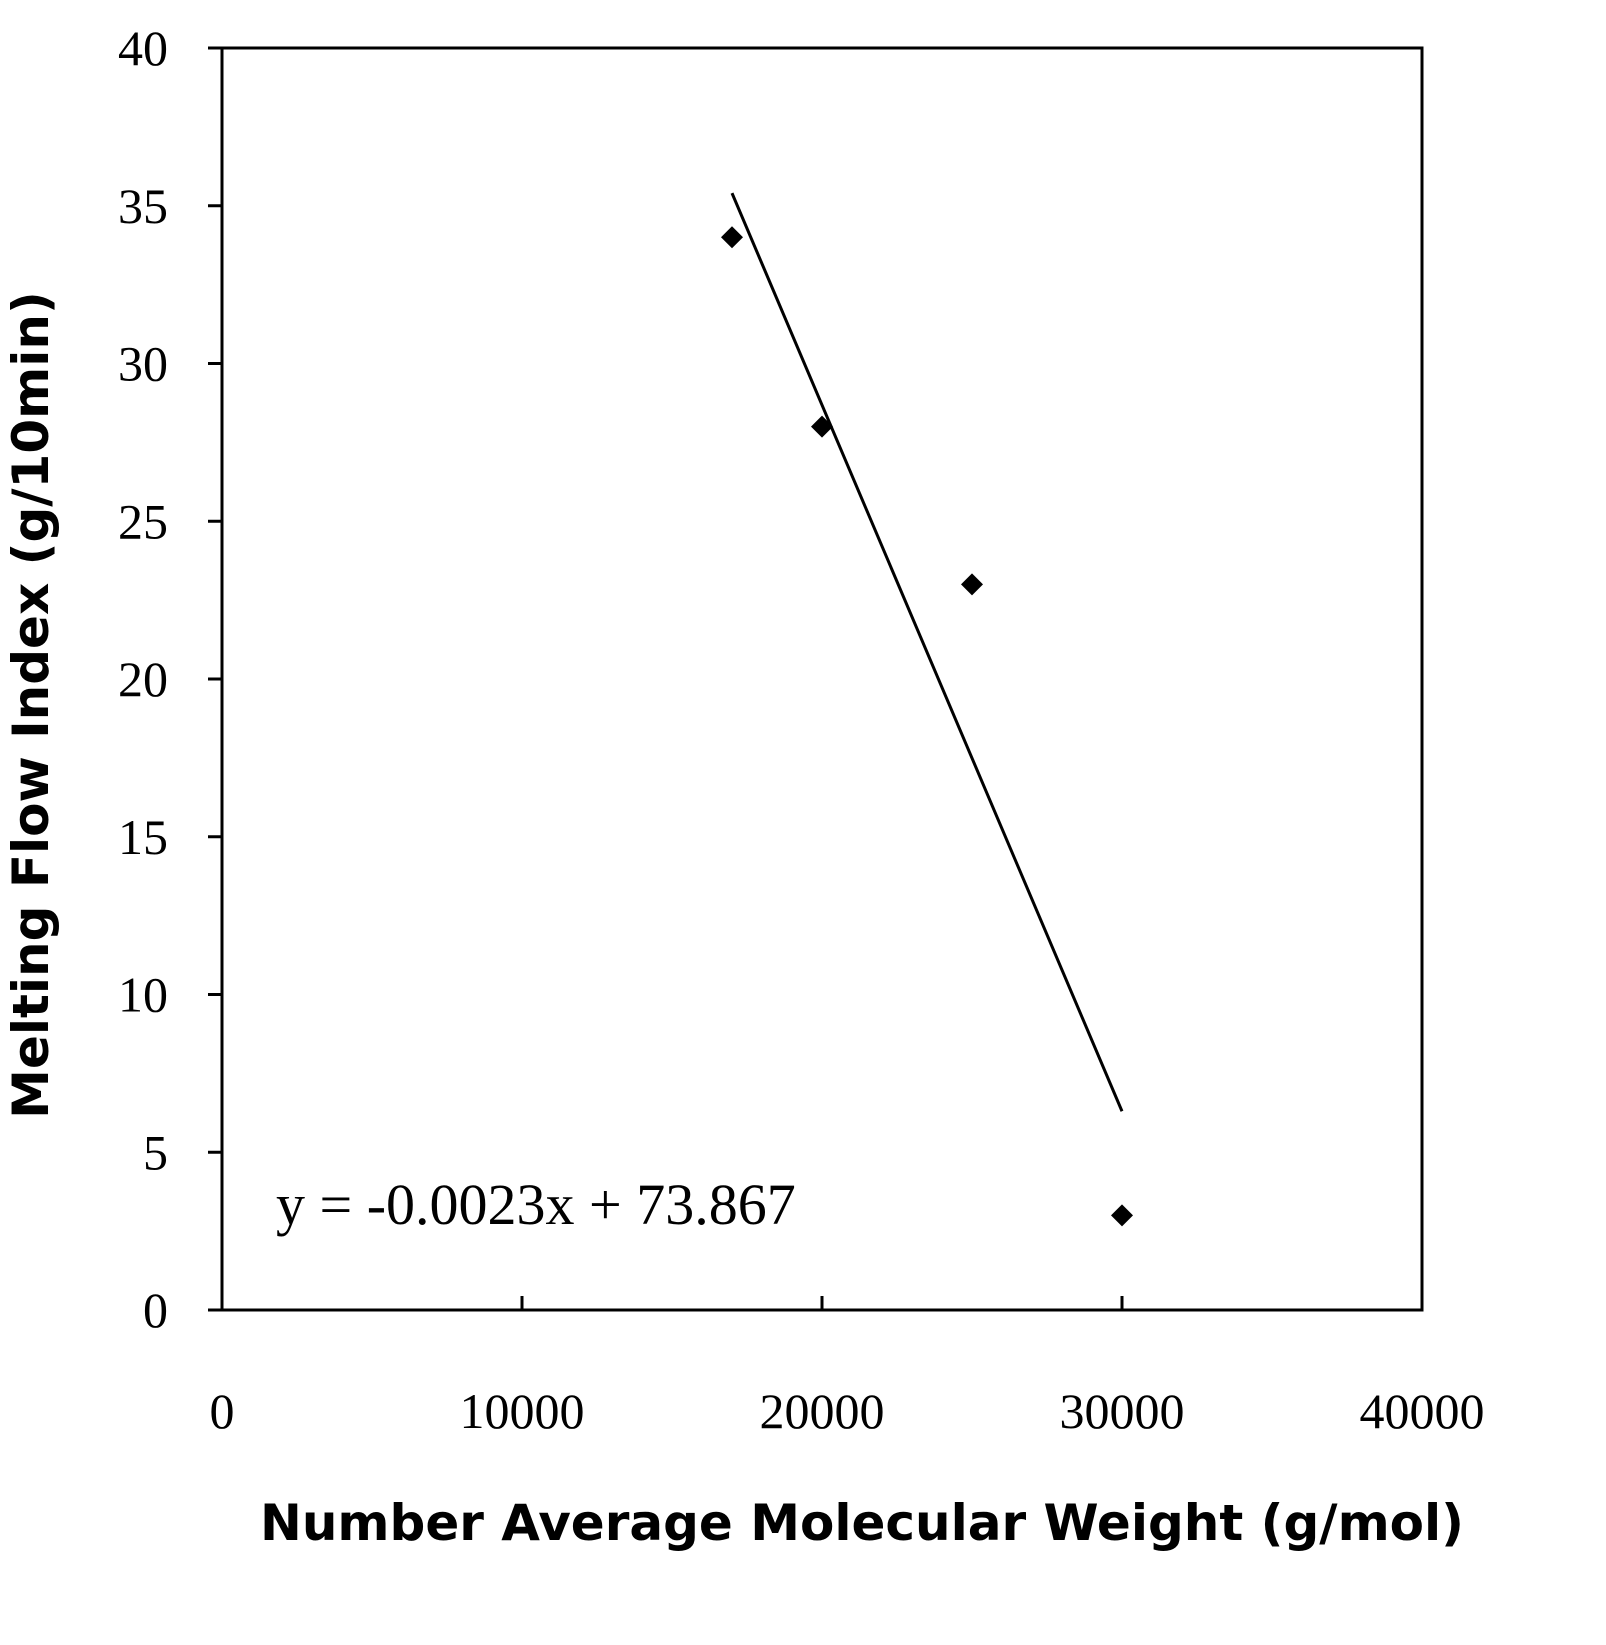 This screenshot has width=1606, height=1645. I want to click on y-tick-label: 35, so click(143, 206).